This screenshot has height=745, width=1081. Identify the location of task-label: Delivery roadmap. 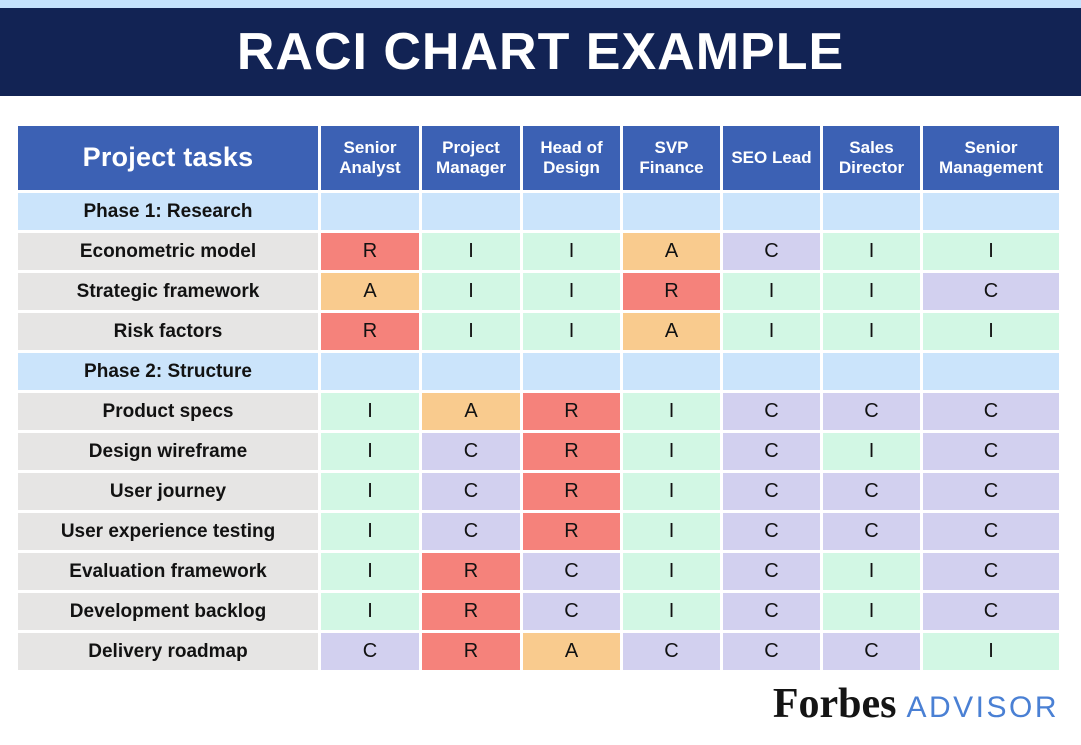
(168, 651).